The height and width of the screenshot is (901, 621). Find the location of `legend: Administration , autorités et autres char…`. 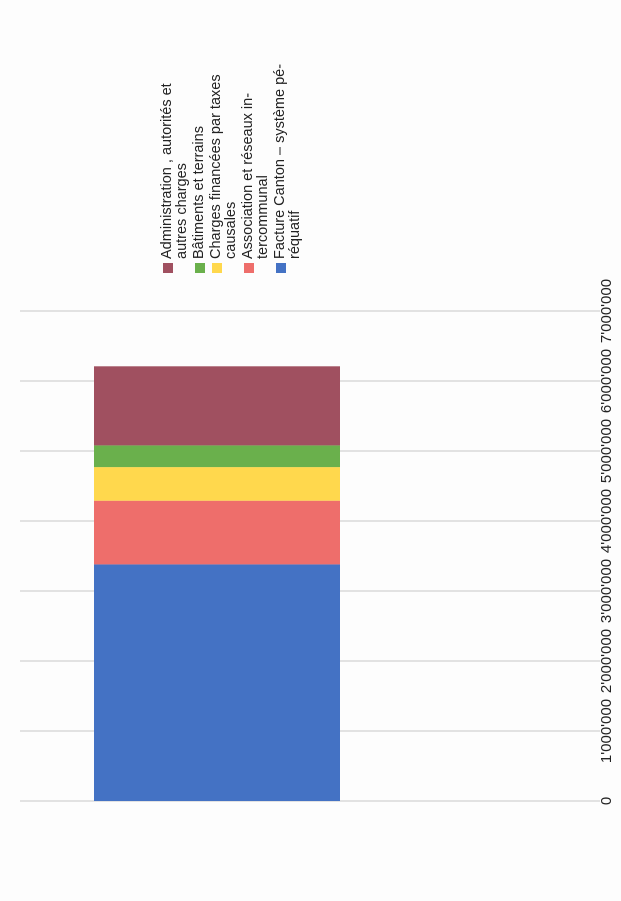

legend: Administration , autorités et autres char… is located at coordinates (232, 148).